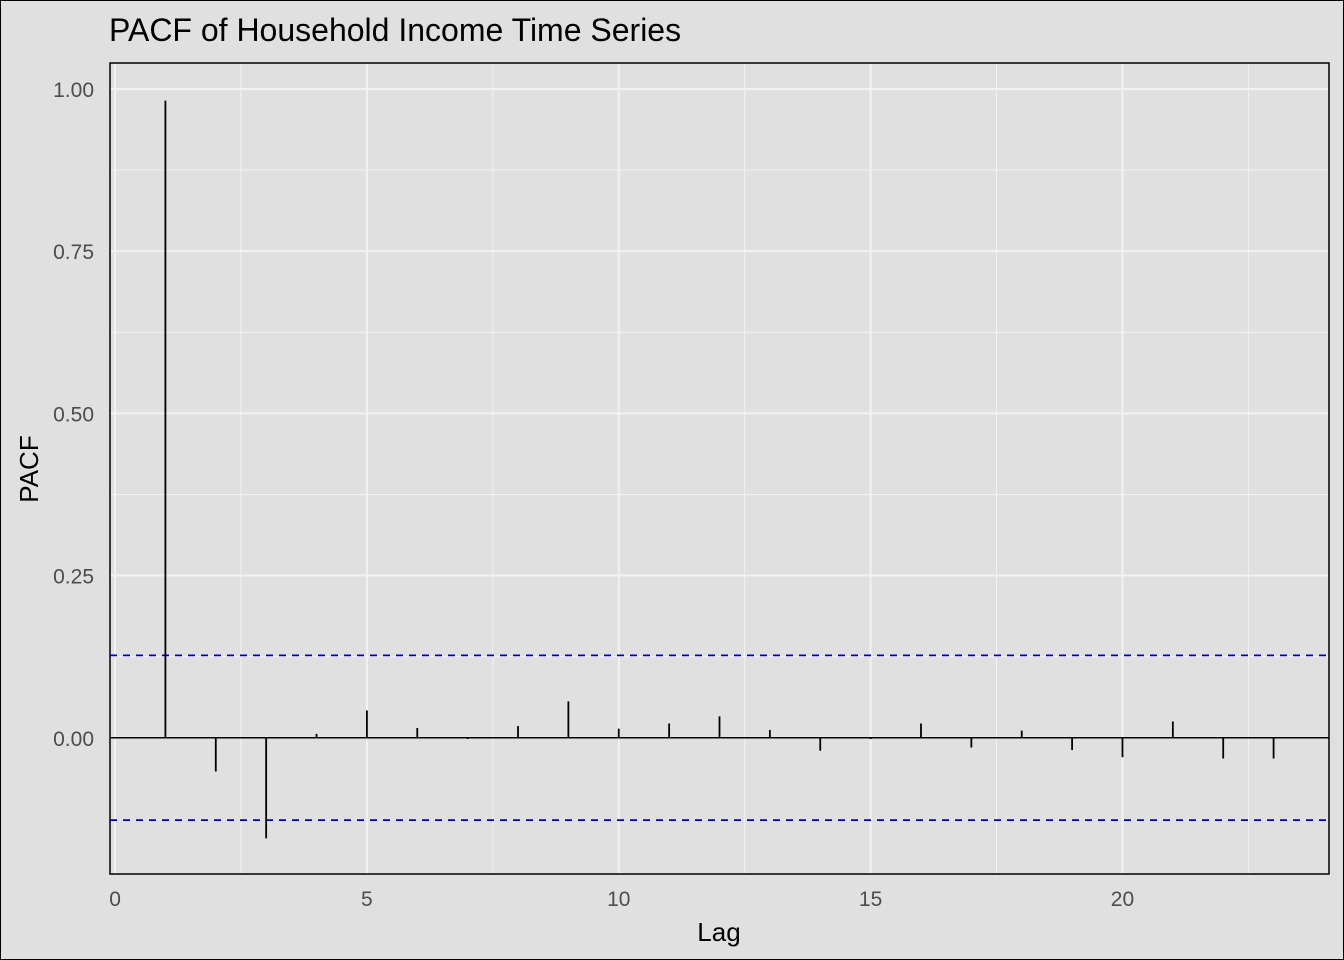 This screenshot has width=1344, height=960. What do you see at coordinates (618, 899) in the screenshot?
I see `x-tick-label: 10` at bounding box center [618, 899].